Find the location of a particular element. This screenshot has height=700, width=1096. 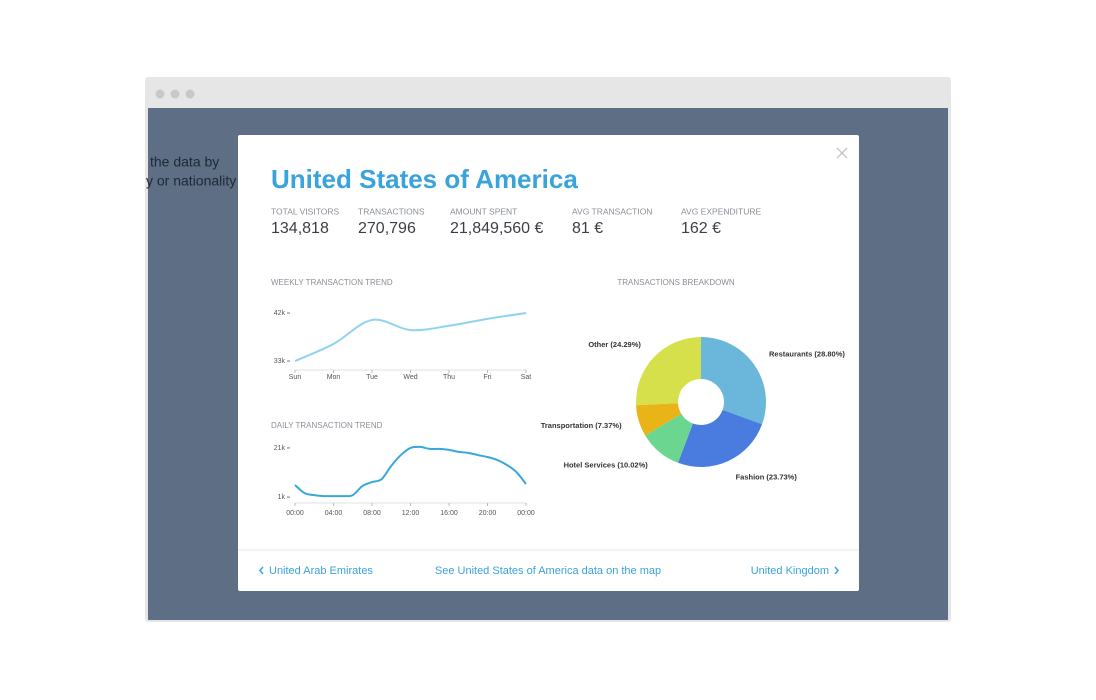

x-tick-label: Thu is located at coordinates (449, 377).